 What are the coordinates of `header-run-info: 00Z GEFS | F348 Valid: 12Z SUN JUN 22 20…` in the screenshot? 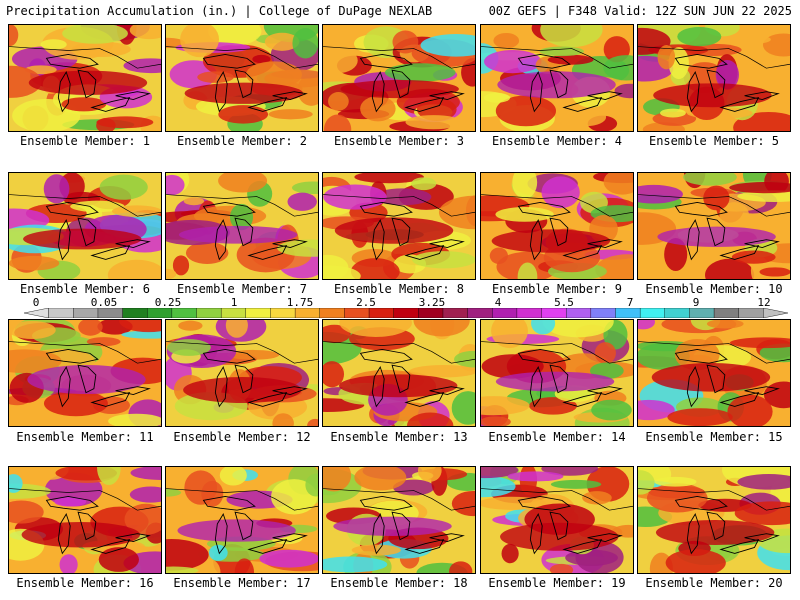 It's located at (640, 11).